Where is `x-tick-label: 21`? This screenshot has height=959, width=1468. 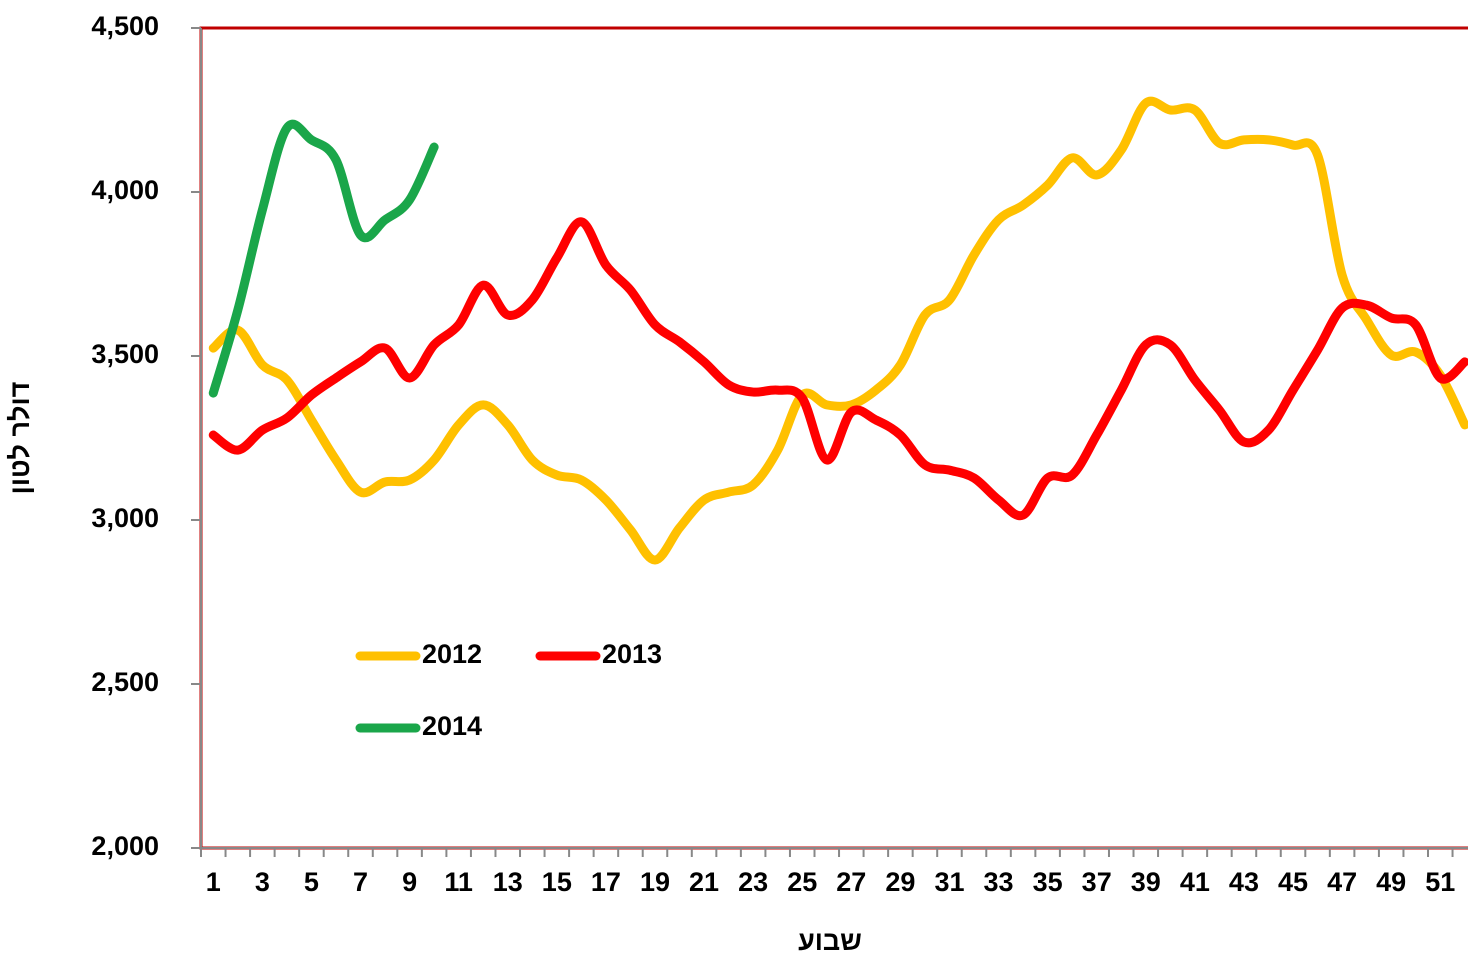 x-tick-label: 21 is located at coordinates (704, 882).